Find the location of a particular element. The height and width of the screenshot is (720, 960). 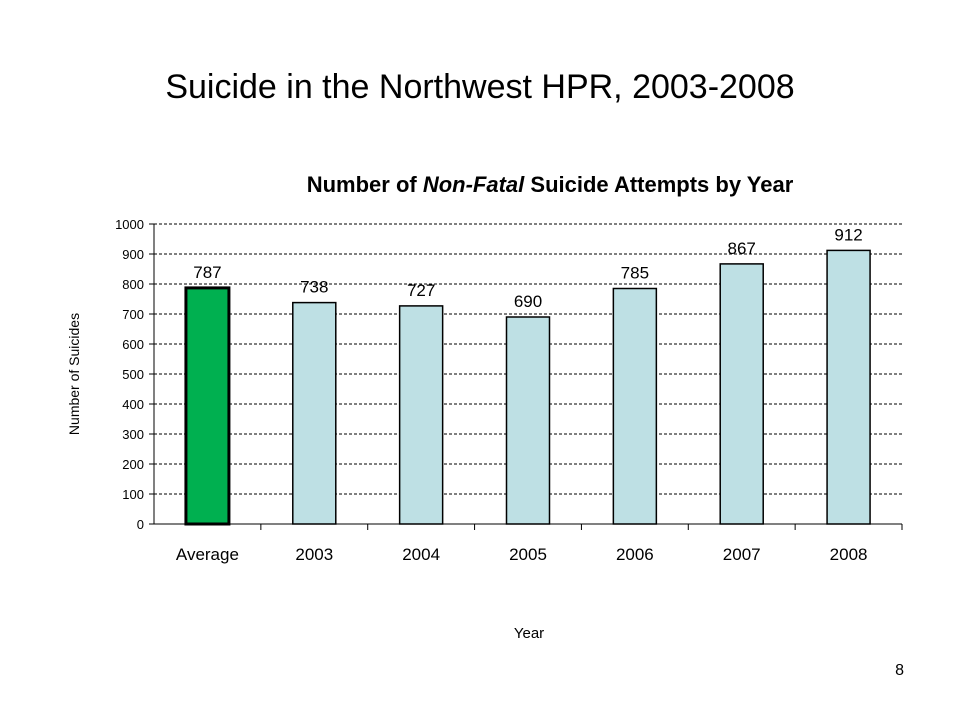

y-tick-label: 100 is located at coordinates (133, 494).